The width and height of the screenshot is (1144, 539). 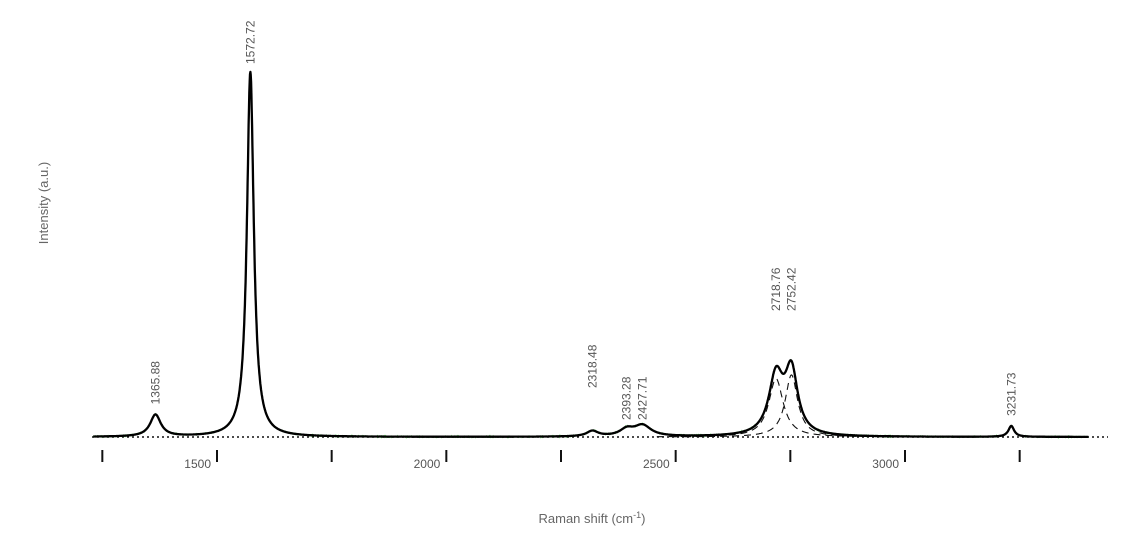 I want to click on x-axis-label-main: Raman shift (cm, so click(x=586, y=518).